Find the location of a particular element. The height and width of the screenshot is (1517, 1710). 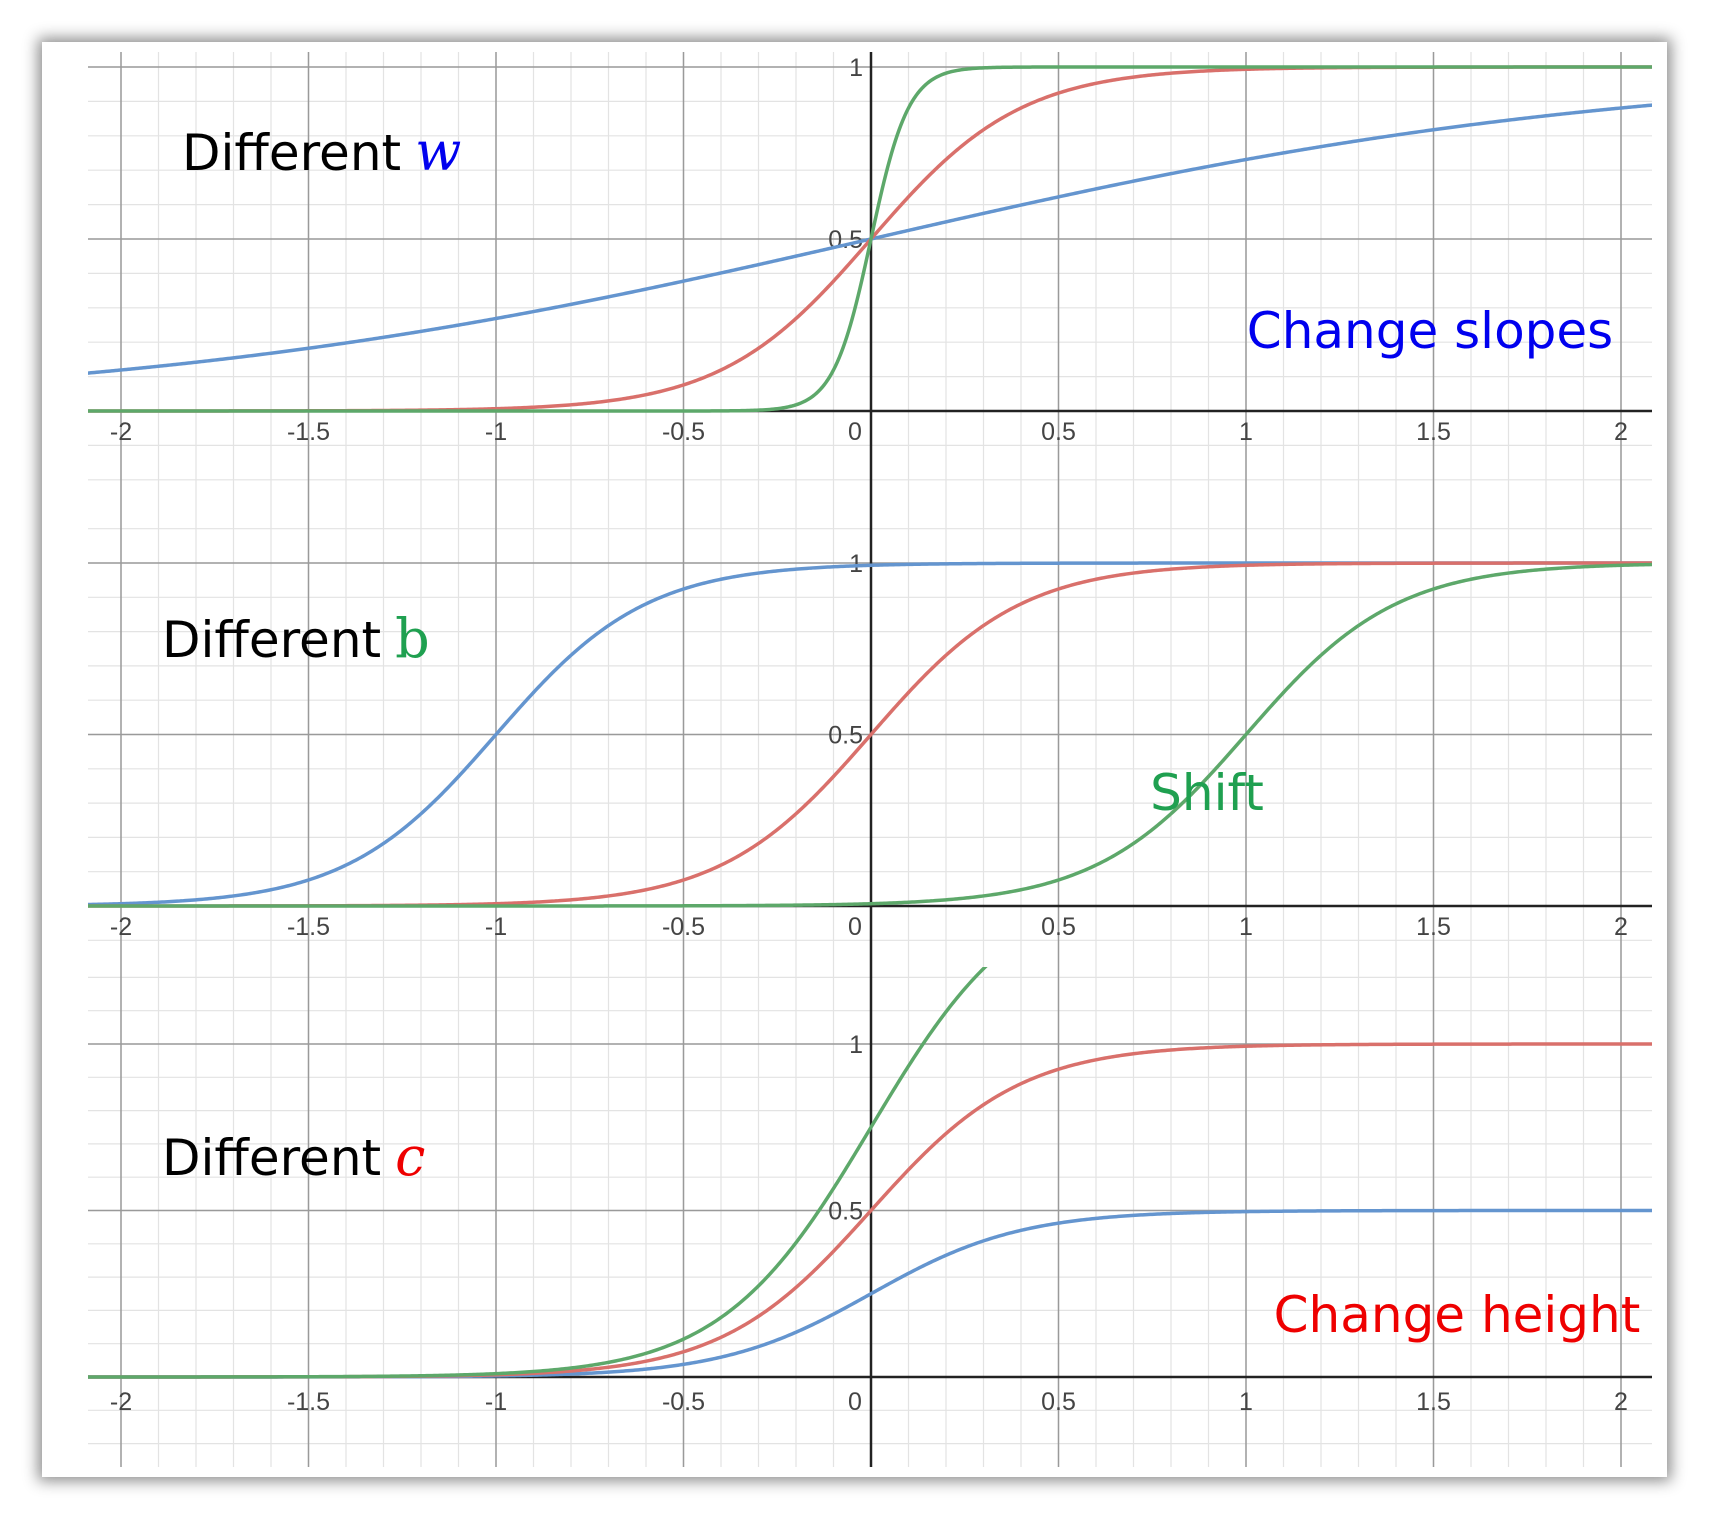

panel-title: Different w is located at coordinates (321, 151).